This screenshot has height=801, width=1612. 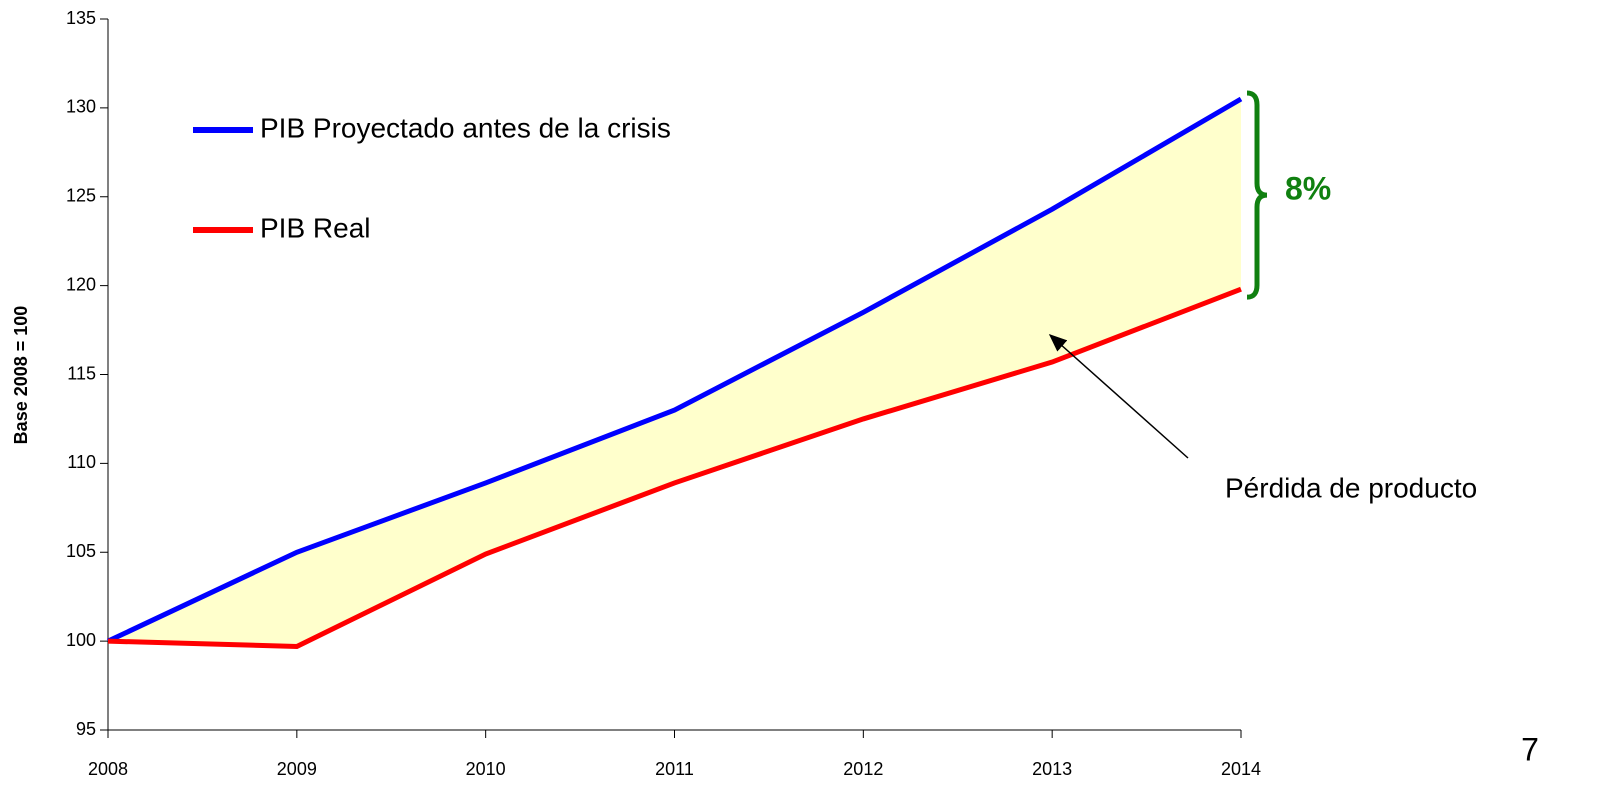 What do you see at coordinates (81, 462) in the screenshot?
I see `y-tick-label: 110` at bounding box center [81, 462].